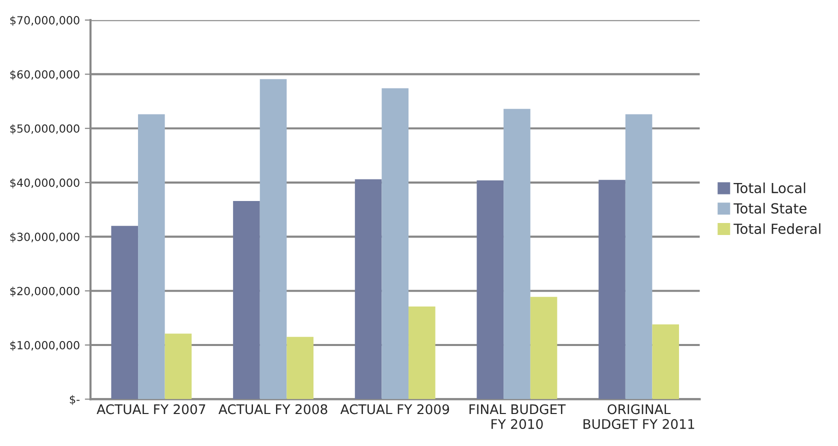  What do you see at coordinates (151, 409) in the screenshot?
I see `x-tick-label: ACTUAL FY 2007` at bounding box center [151, 409].